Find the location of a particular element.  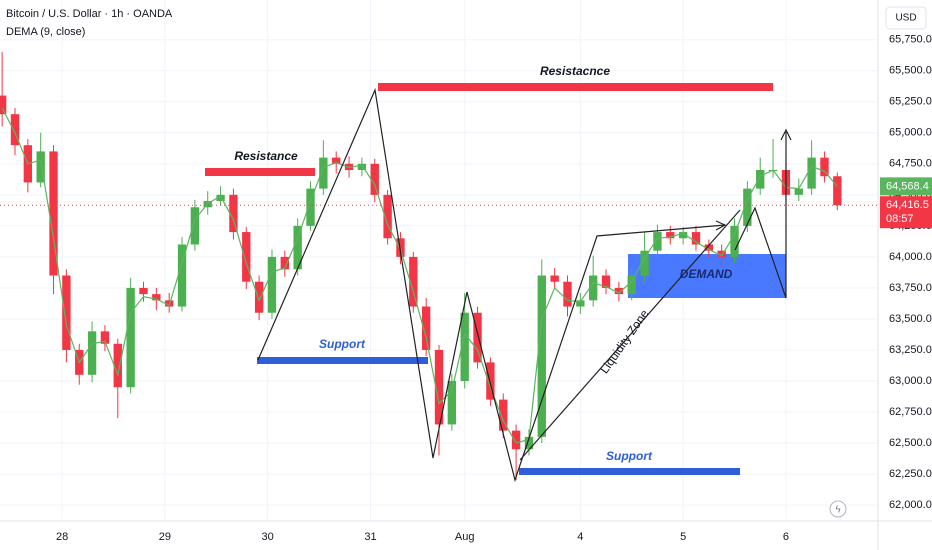

y-tick-label: 65,750.0 is located at coordinates (910, 40).